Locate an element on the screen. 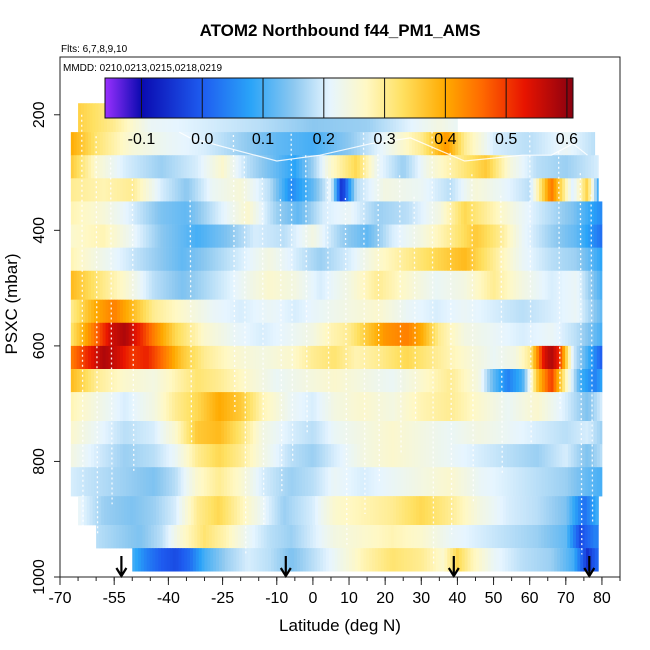 Image resolution: width=650 pixels, height=650 pixels. arrow-head is located at coordinates (453, 573).